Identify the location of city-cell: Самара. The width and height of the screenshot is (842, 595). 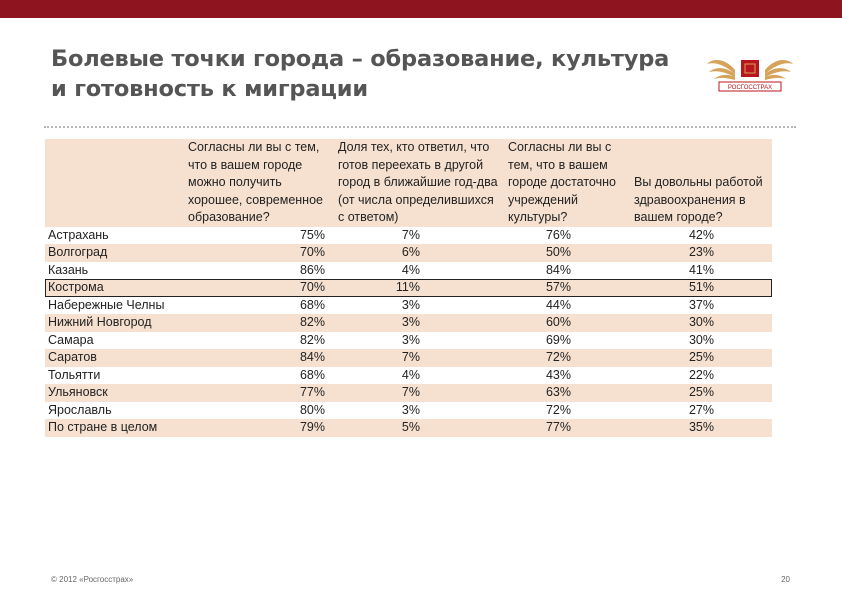
(115, 340).